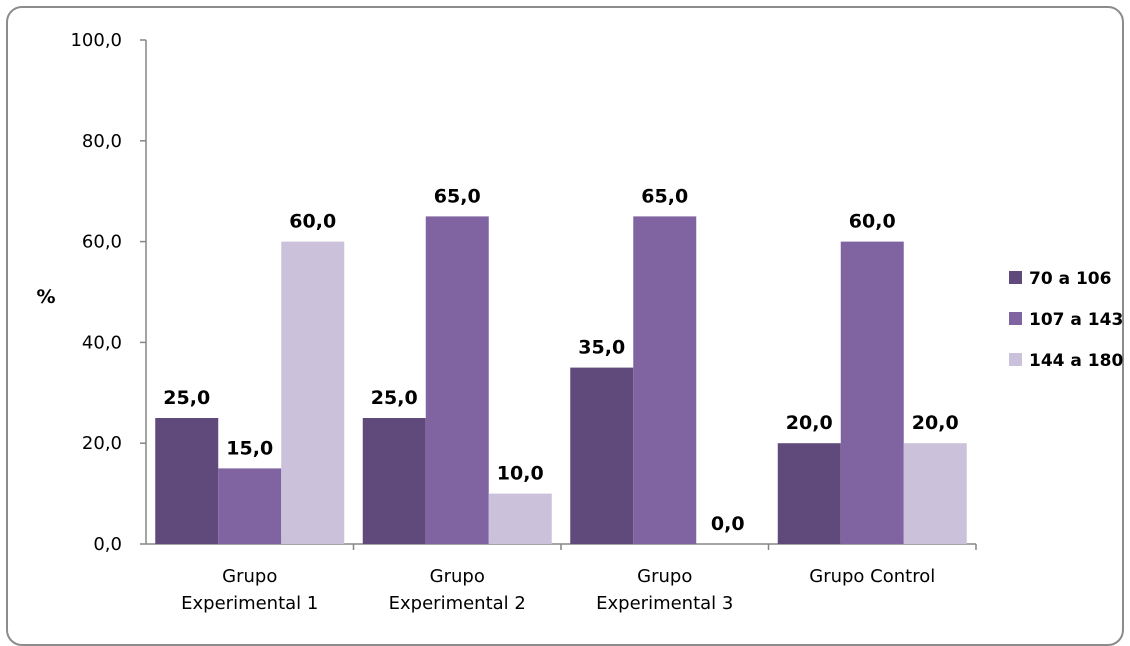  Describe the element at coordinates (1076, 361) in the screenshot. I see `legend-label: 144 a 180` at that location.